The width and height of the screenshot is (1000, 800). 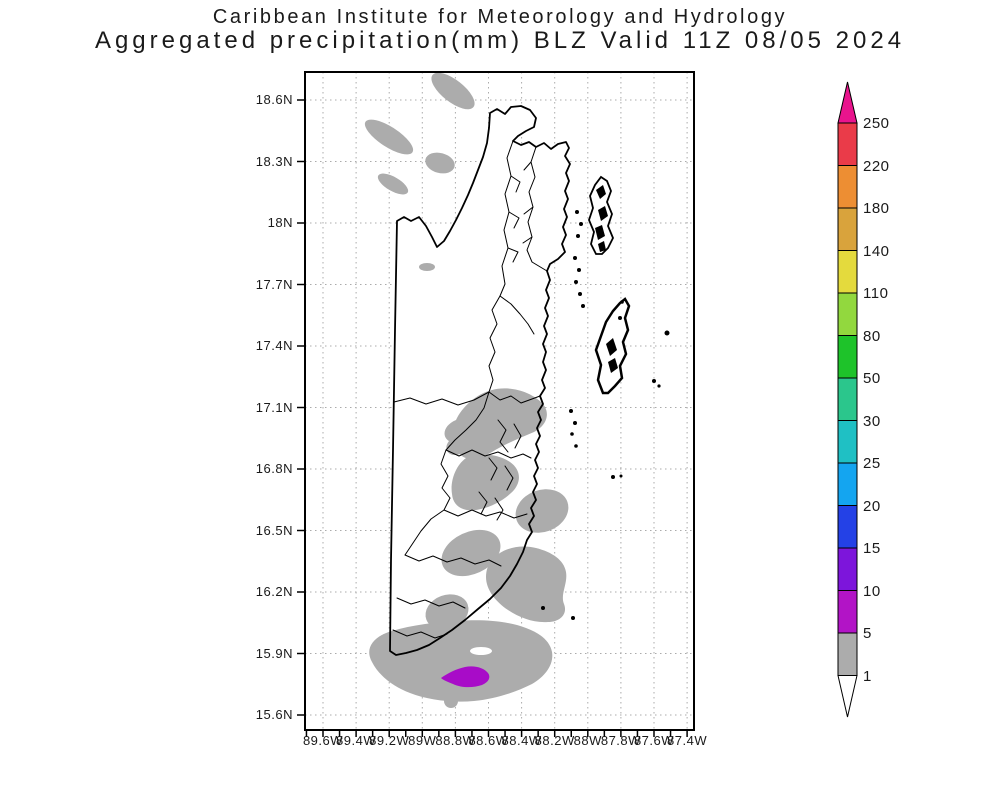 I want to click on x-axis-label: 89.2W, so click(x=389, y=740).